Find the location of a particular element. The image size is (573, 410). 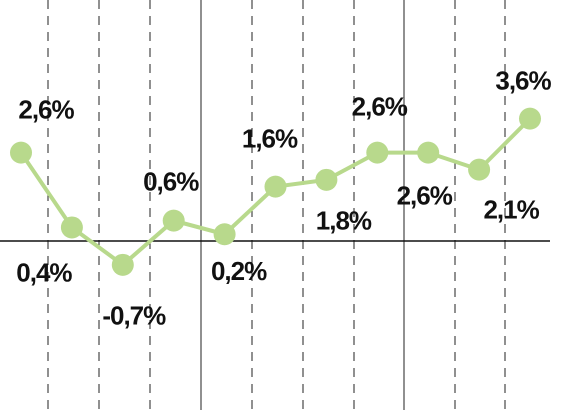

value-label: 2,1% is located at coordinates (511, 210).